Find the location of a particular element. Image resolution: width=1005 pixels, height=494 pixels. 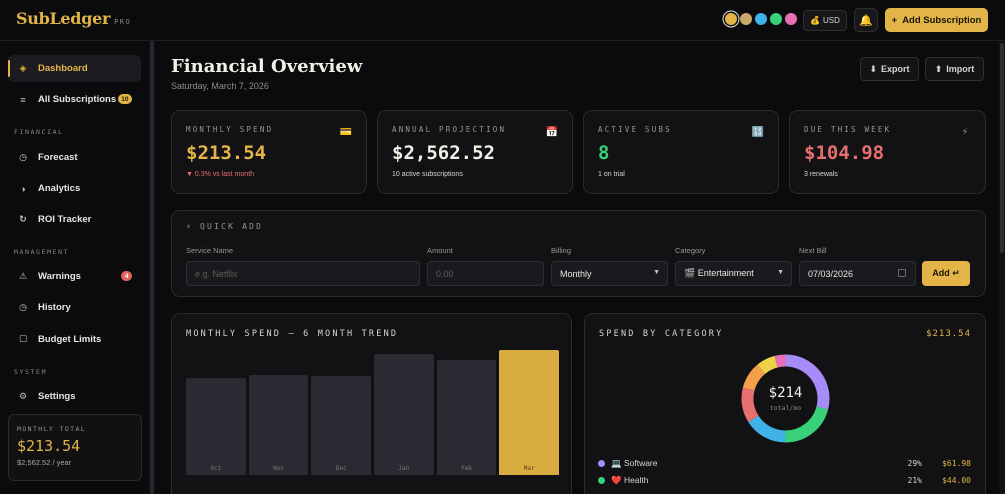

sidebar-item-settings: ⚙ Settings is located at coordinates (74, 396).